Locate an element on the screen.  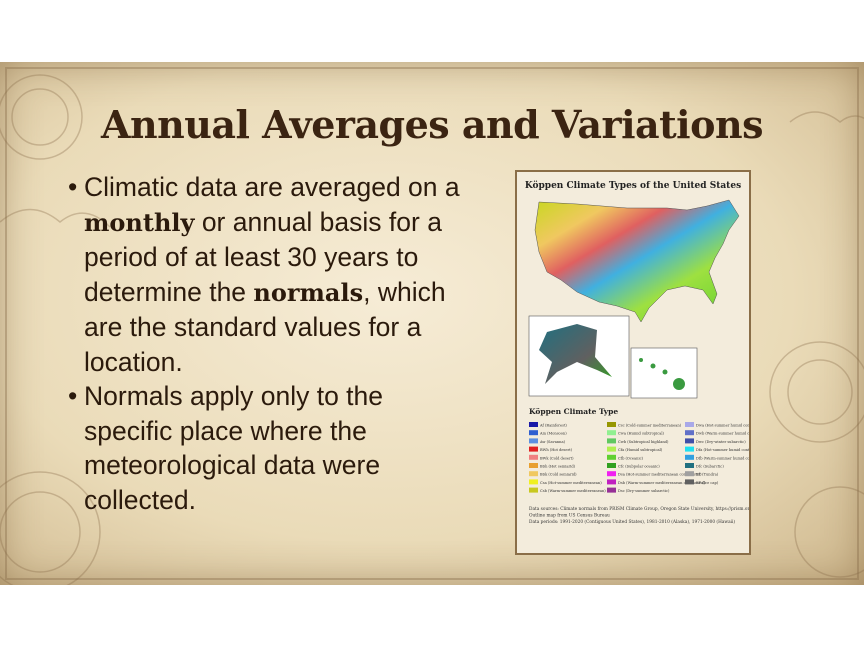
legend-label: Cwb (Subtropical highland) is located at coordinates (643, 442).